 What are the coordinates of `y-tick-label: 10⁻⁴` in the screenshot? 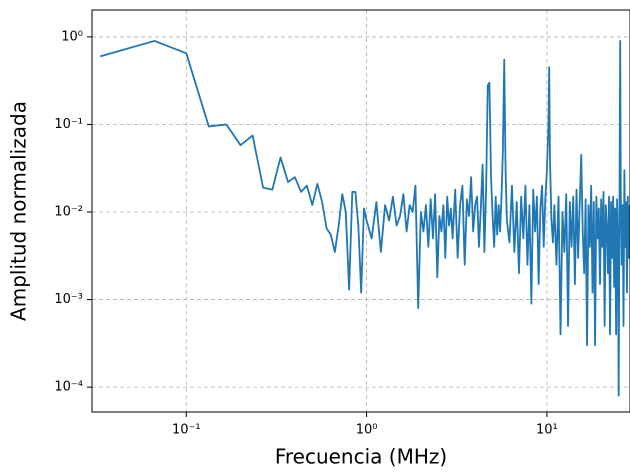 It's located at (68, 387).